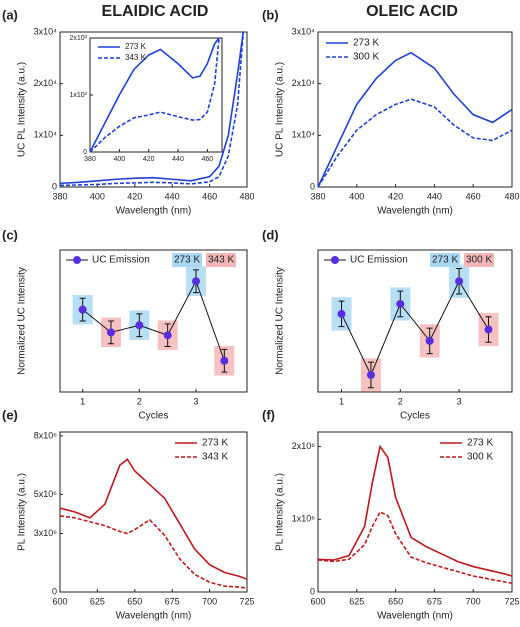  Describe the element at coordinates (155, 11) in the screenshot. I see `column-header: ELAIDIC ACID` at that location.